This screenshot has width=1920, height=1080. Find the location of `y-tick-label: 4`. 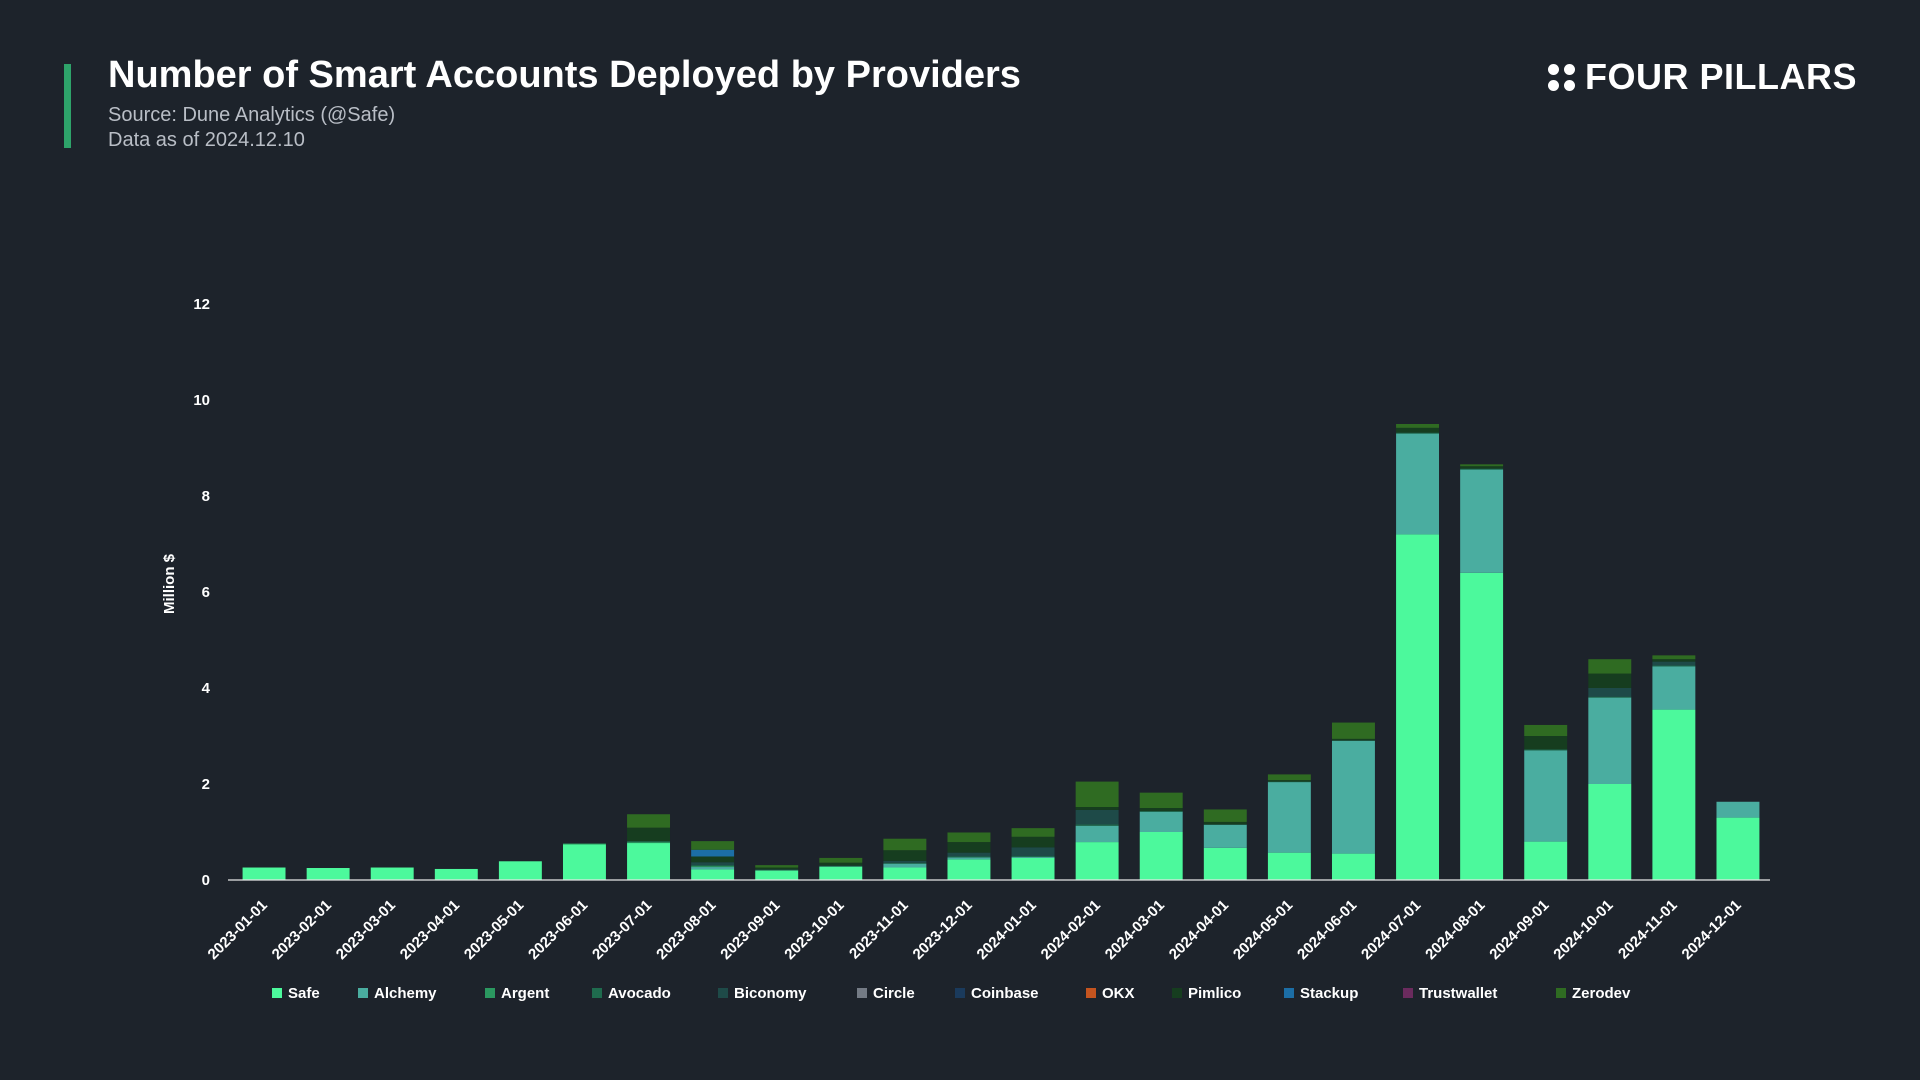

y-tick-label: 4 is located at coordinates (206, 688).